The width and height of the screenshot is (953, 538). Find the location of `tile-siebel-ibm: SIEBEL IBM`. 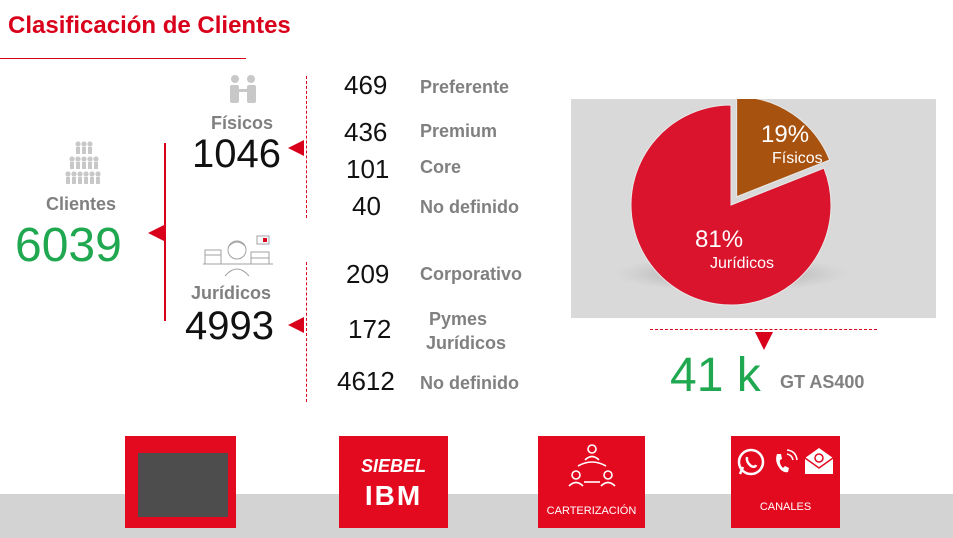

tile-siebel-ibm: SIEBEL IBM is located at coordinates (393, 482).